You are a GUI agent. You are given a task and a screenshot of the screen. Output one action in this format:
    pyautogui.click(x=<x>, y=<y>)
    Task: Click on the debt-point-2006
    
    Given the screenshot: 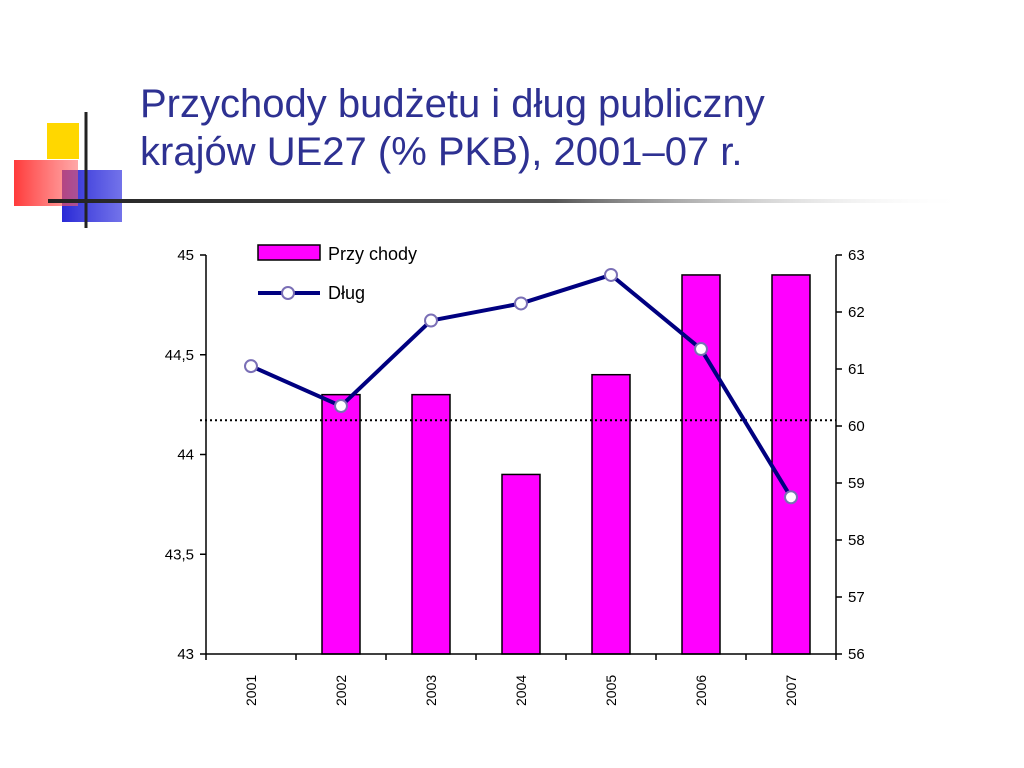 What is the action you would take?
    pyautogui.click(x=701, y=349)
    